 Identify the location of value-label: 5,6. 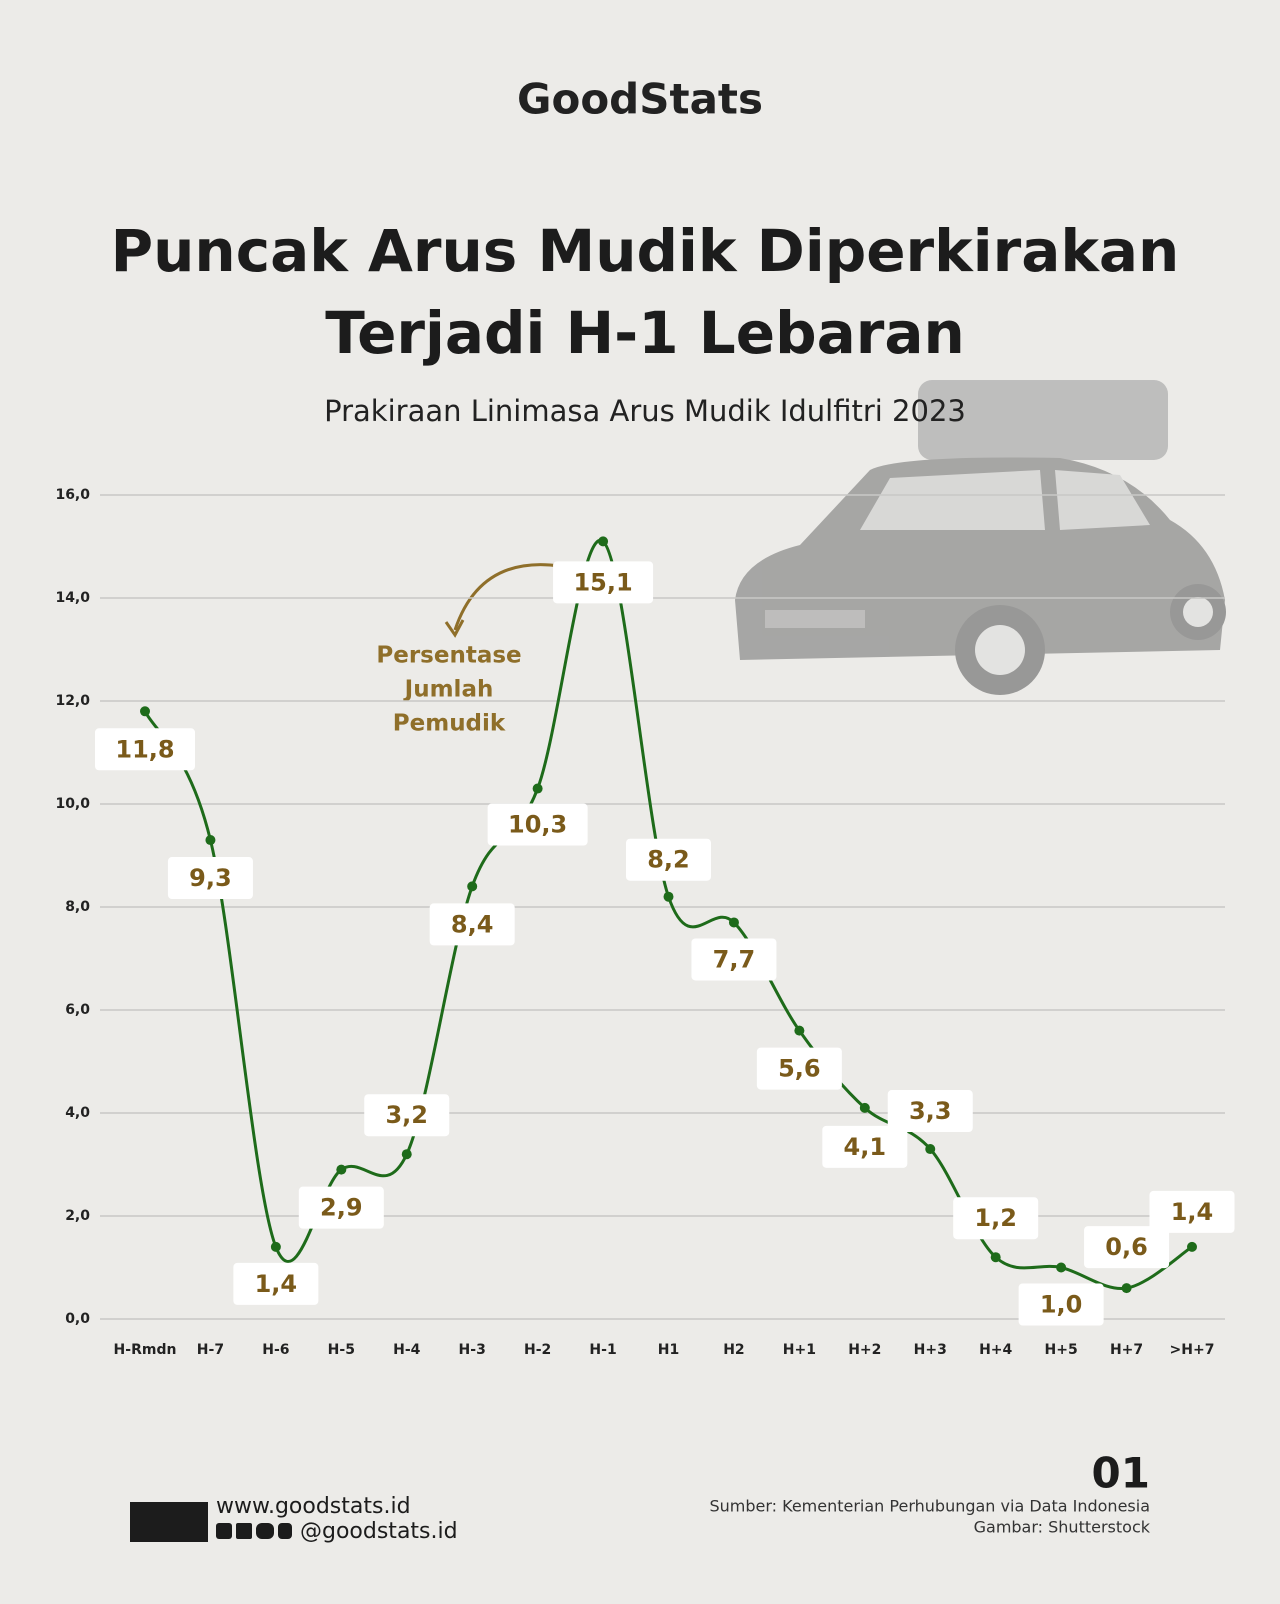
(799, 1069).